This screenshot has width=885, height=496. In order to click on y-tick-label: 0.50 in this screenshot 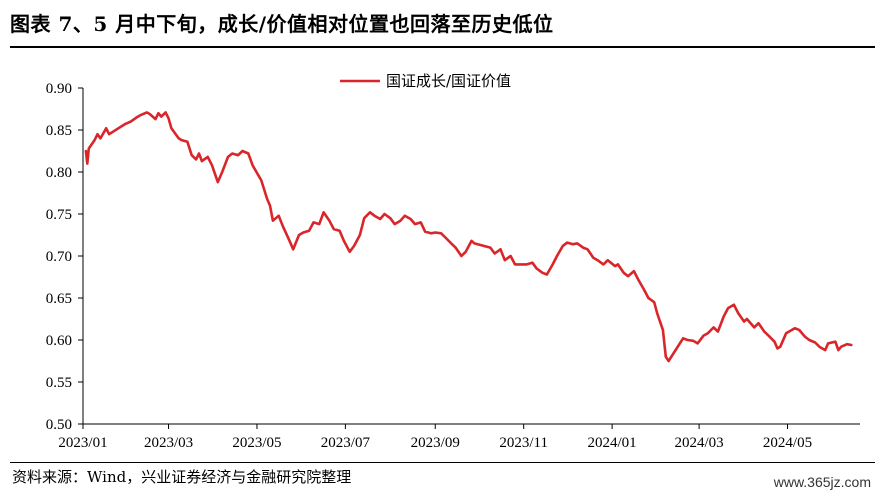, I will do `click(59, 425)`.